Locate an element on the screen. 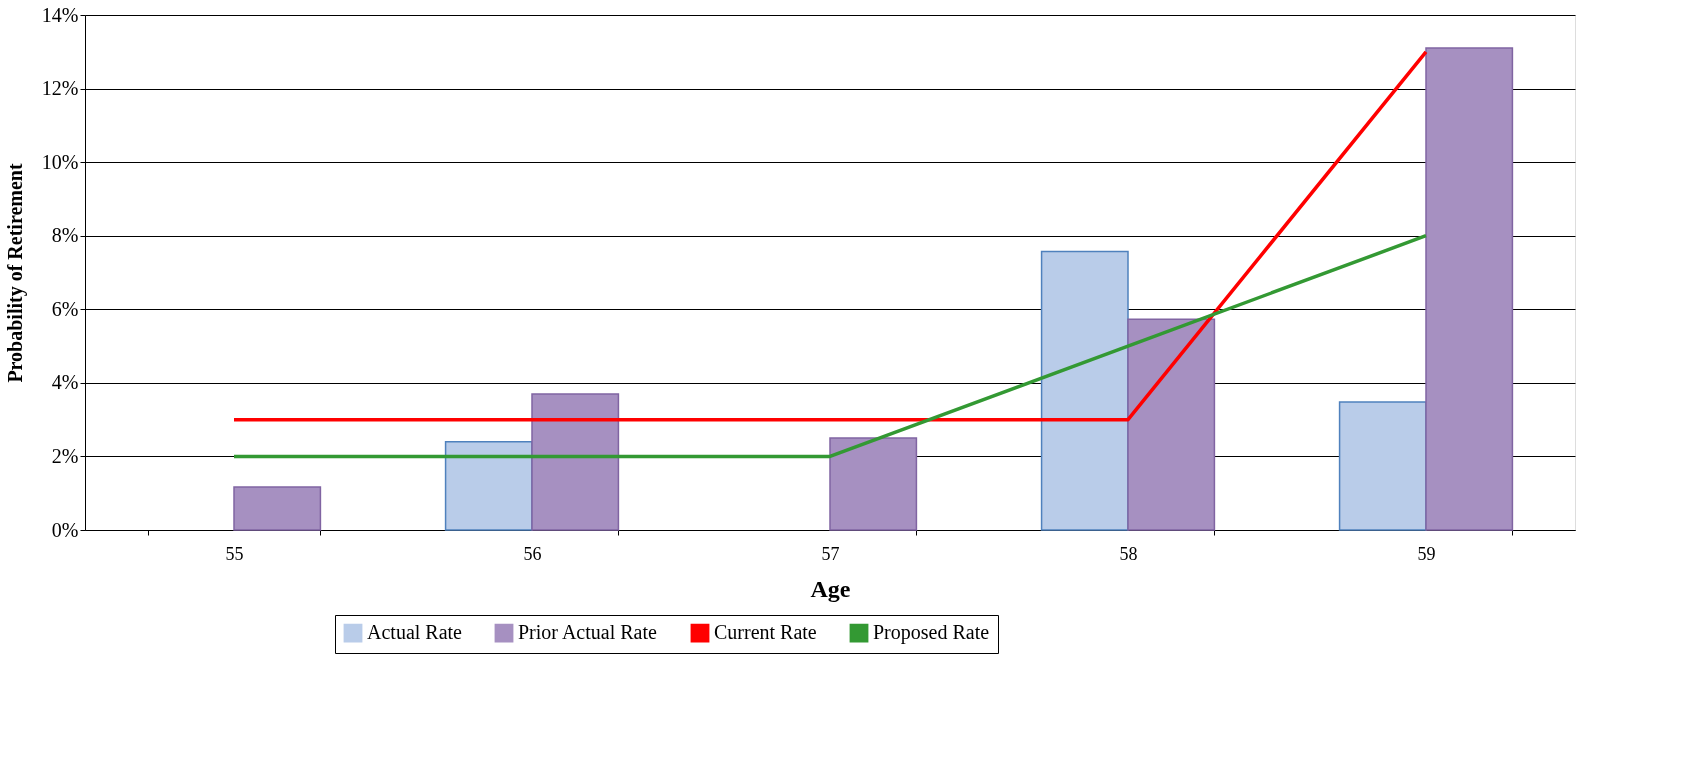 Image resolution: width=1686 pixels, height=758 pixels. legend-label: Current Rate is located at coordinates (765, 632).